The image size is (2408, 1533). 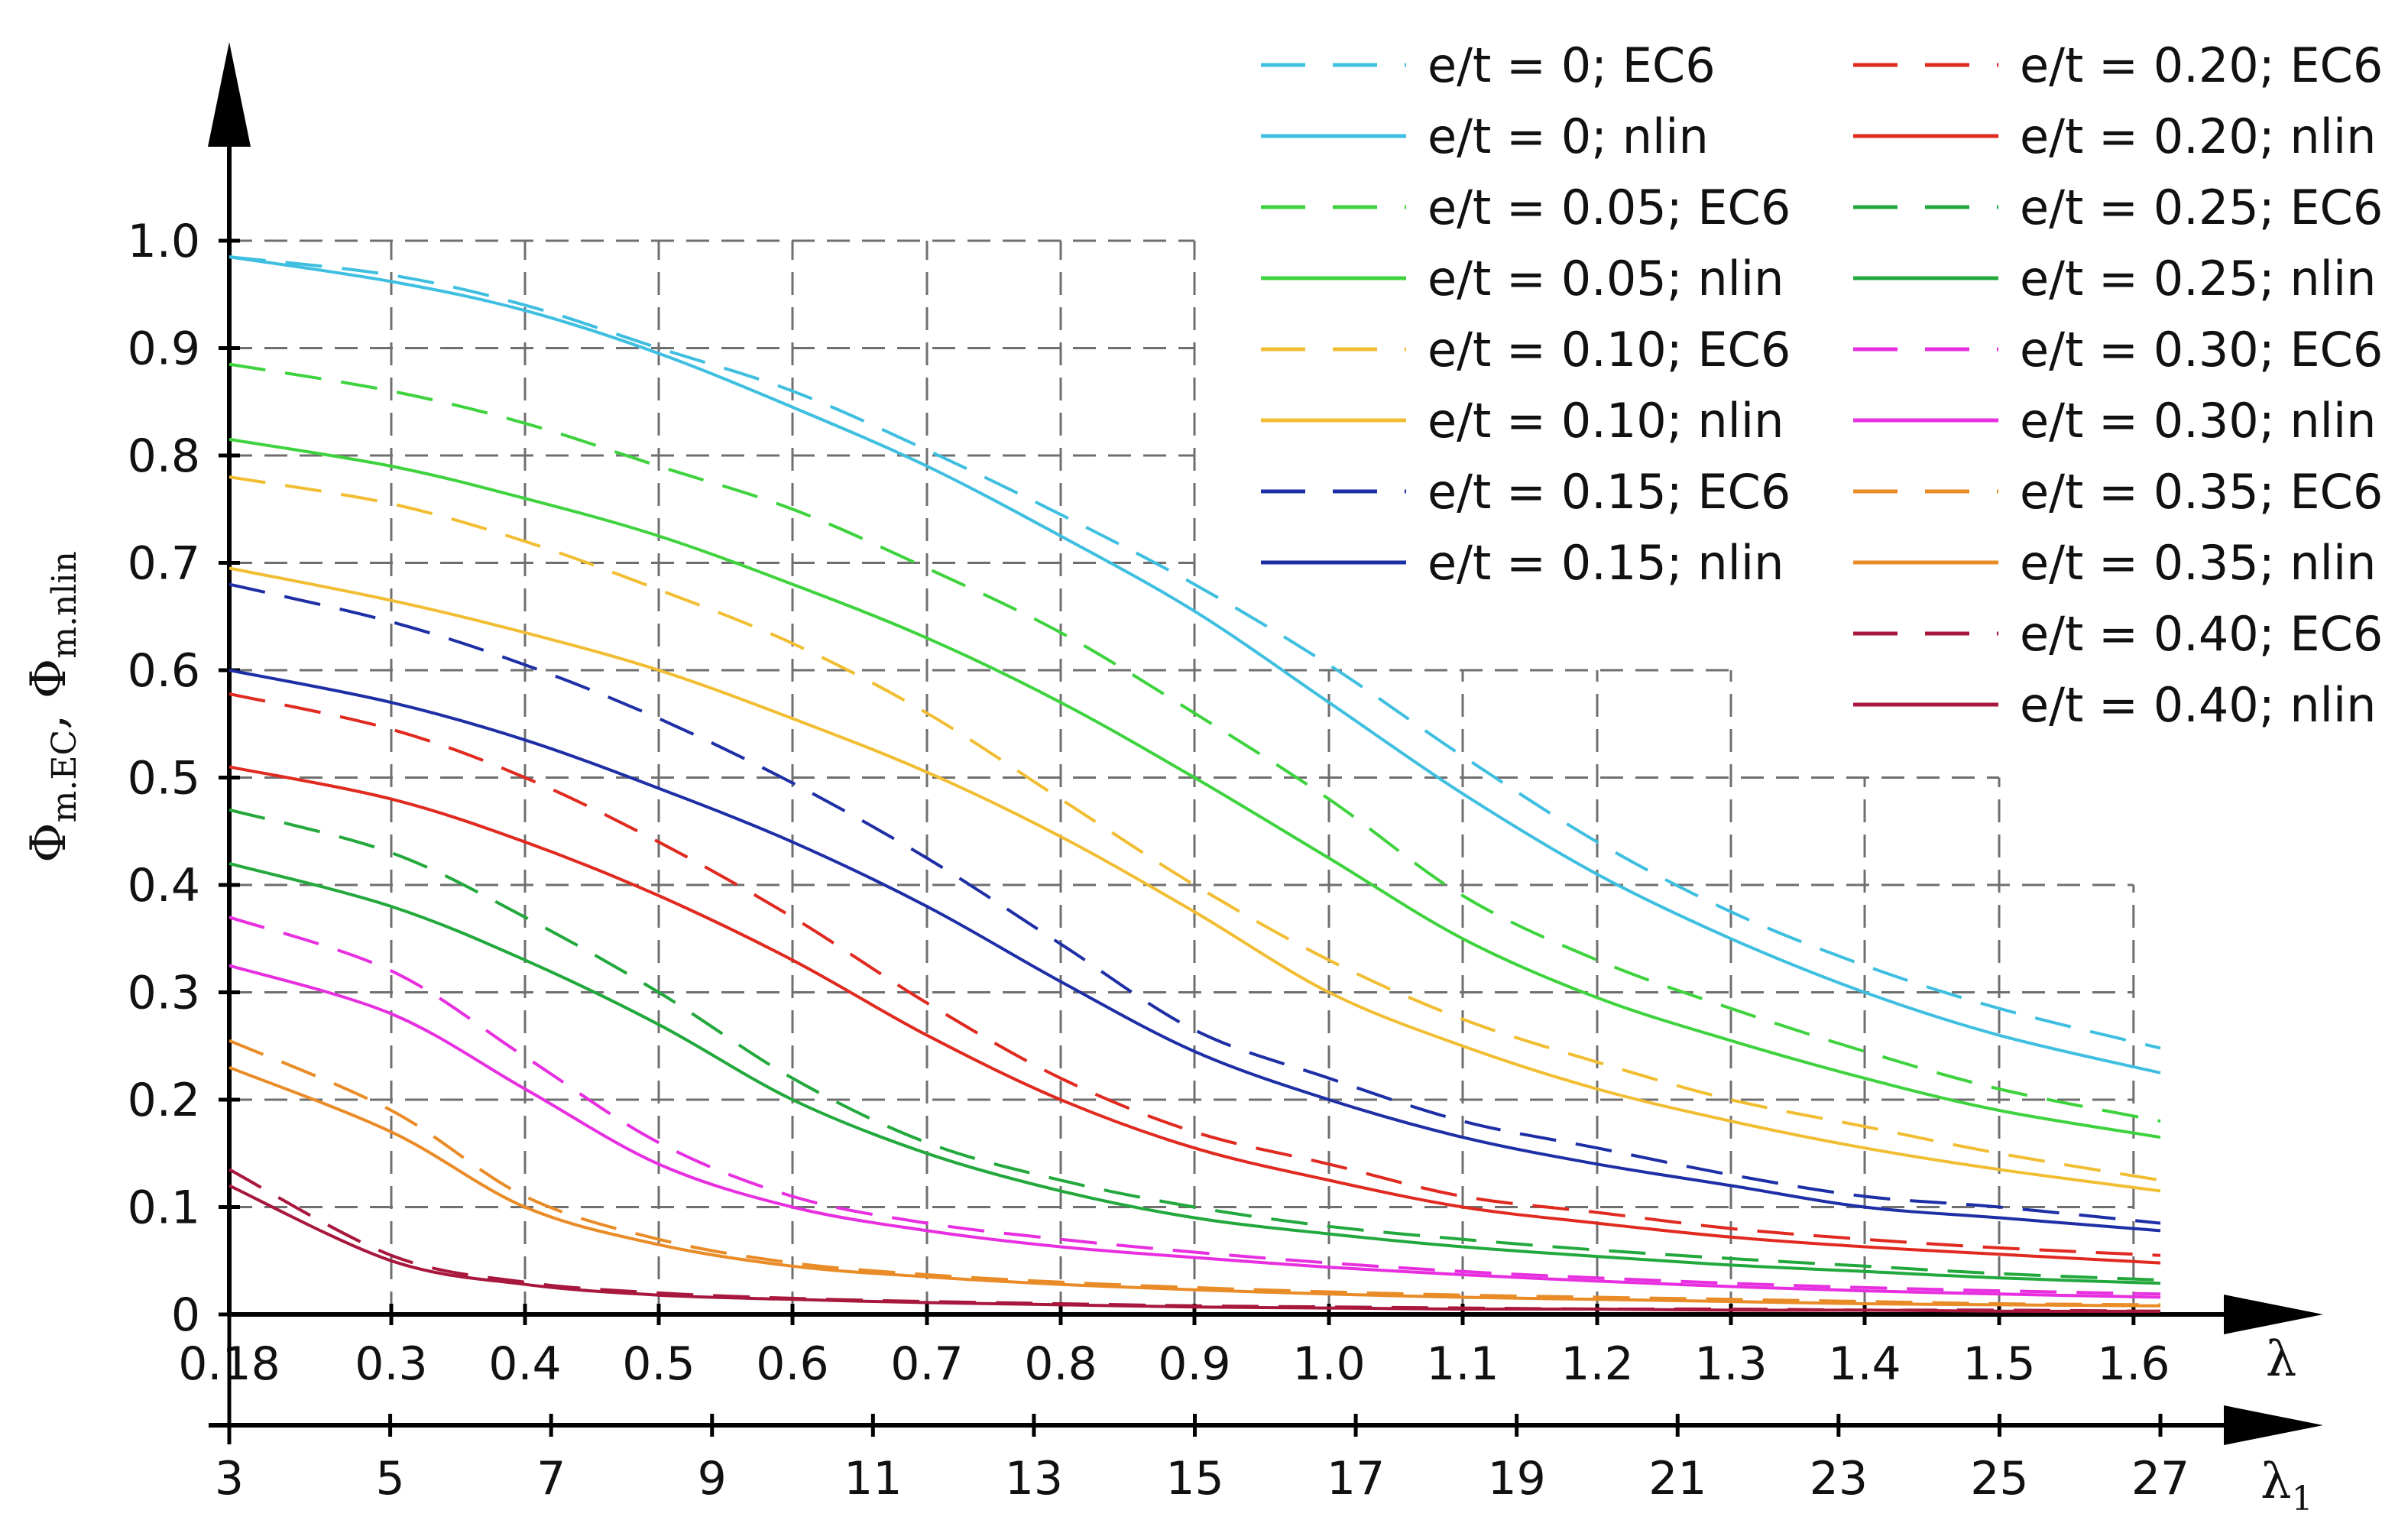 I want to click on x-tick-label: 1.1, so click(x=1462, y=1364).